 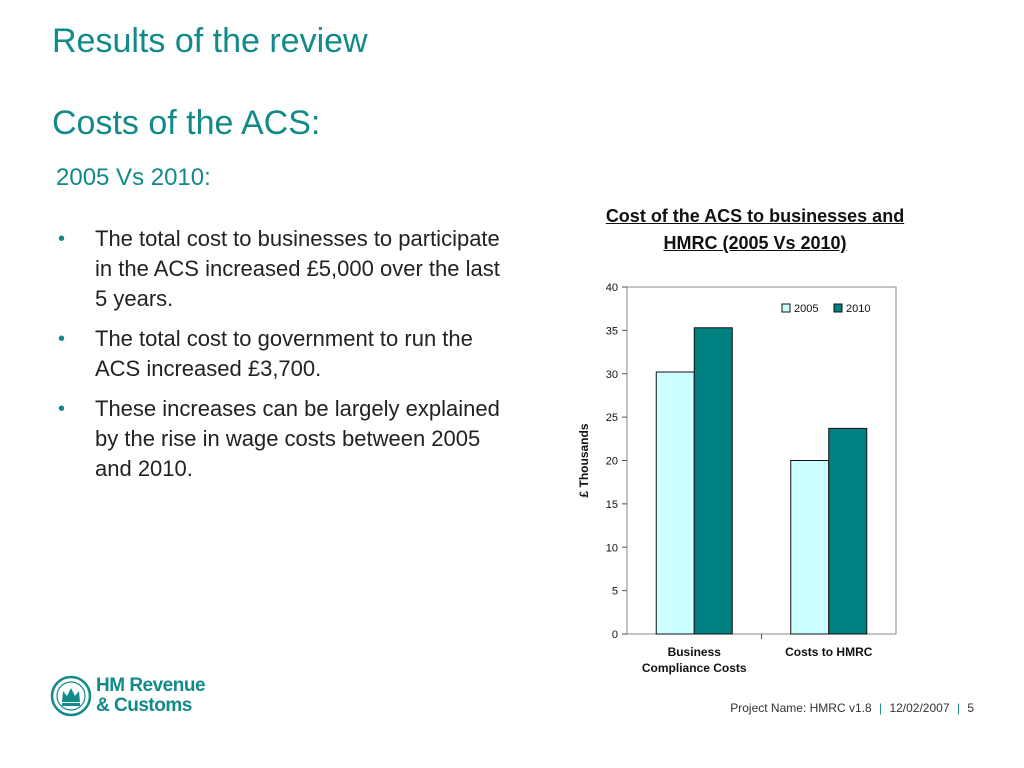 What do you see at coordinates (615, 592) in the screenshot?
I see `y-tick-label: 5` at bounding box center [615, 592].